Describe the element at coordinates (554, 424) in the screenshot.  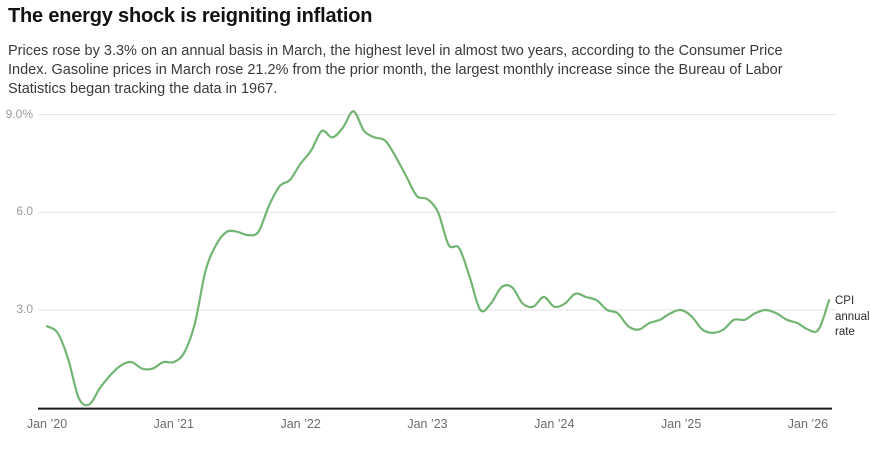
I see `x-tick-label: Jan ’24` at that location.